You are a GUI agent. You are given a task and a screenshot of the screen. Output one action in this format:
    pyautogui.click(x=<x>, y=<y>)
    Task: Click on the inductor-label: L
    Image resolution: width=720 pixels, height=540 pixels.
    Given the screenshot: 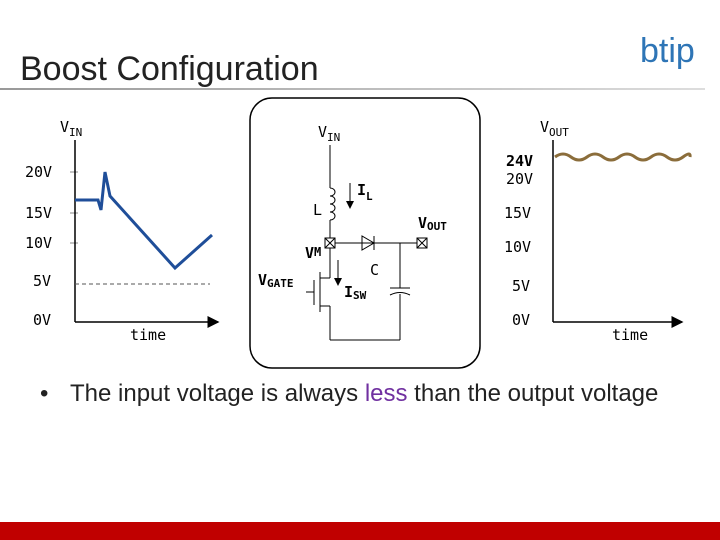 What is the action you would take?
    pyautogui.click(x=317, y=210)
    